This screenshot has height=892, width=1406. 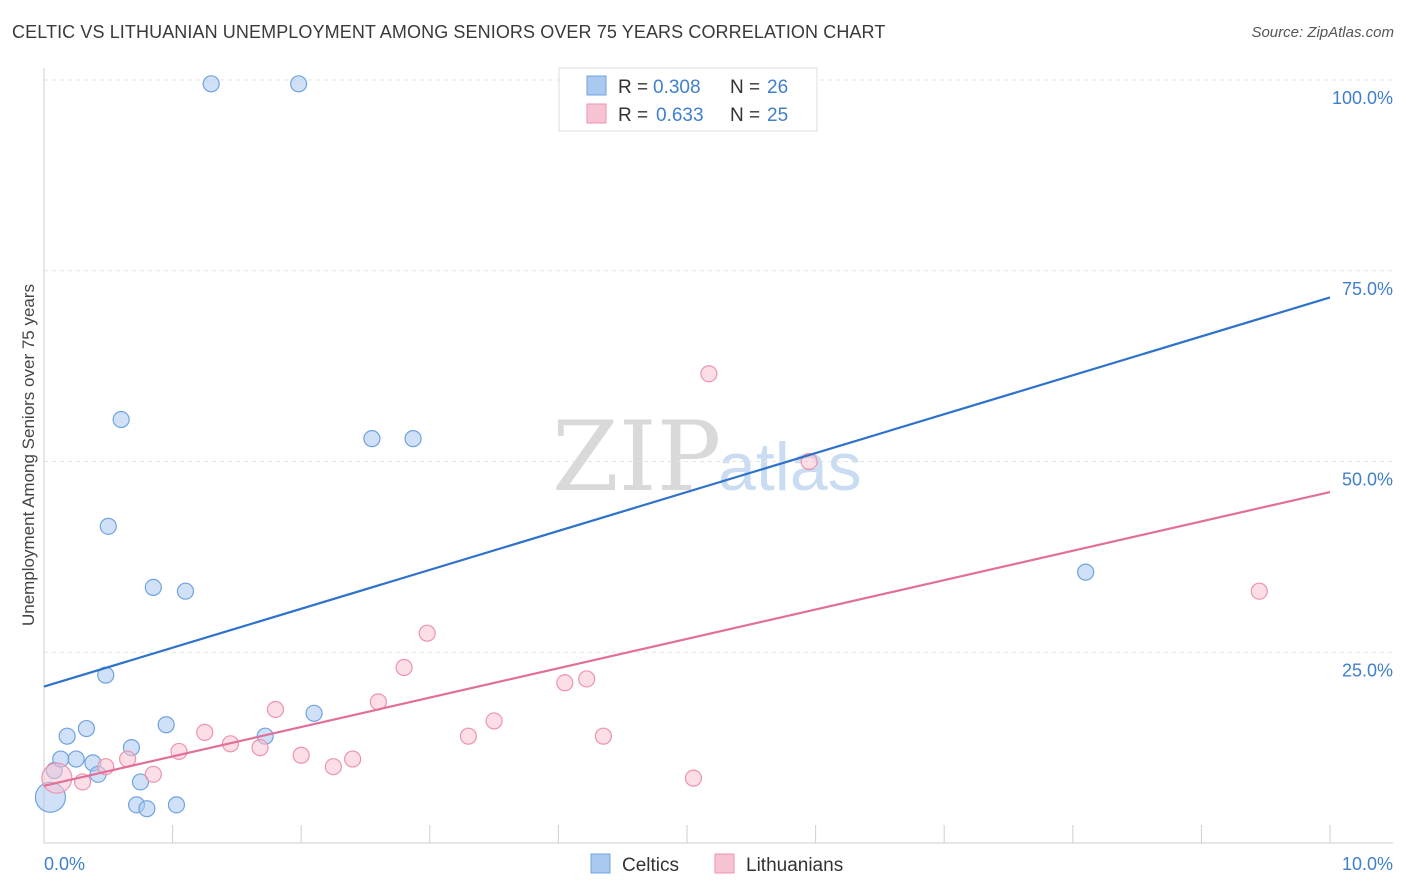 What do you see at coordinates (633, 87) in the screenshot?
I see `legend-r-label-celtics: R =` at bounding box center [633, 87].